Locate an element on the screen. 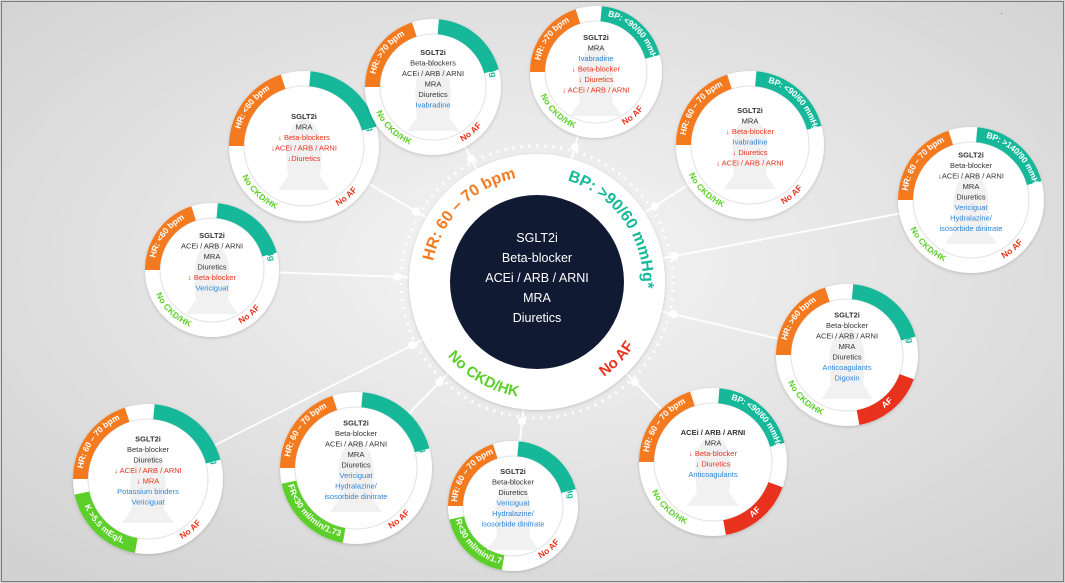  node-drug-item: ↓ ACEi / ARB / ARNI is located at coordinates (750, 162).